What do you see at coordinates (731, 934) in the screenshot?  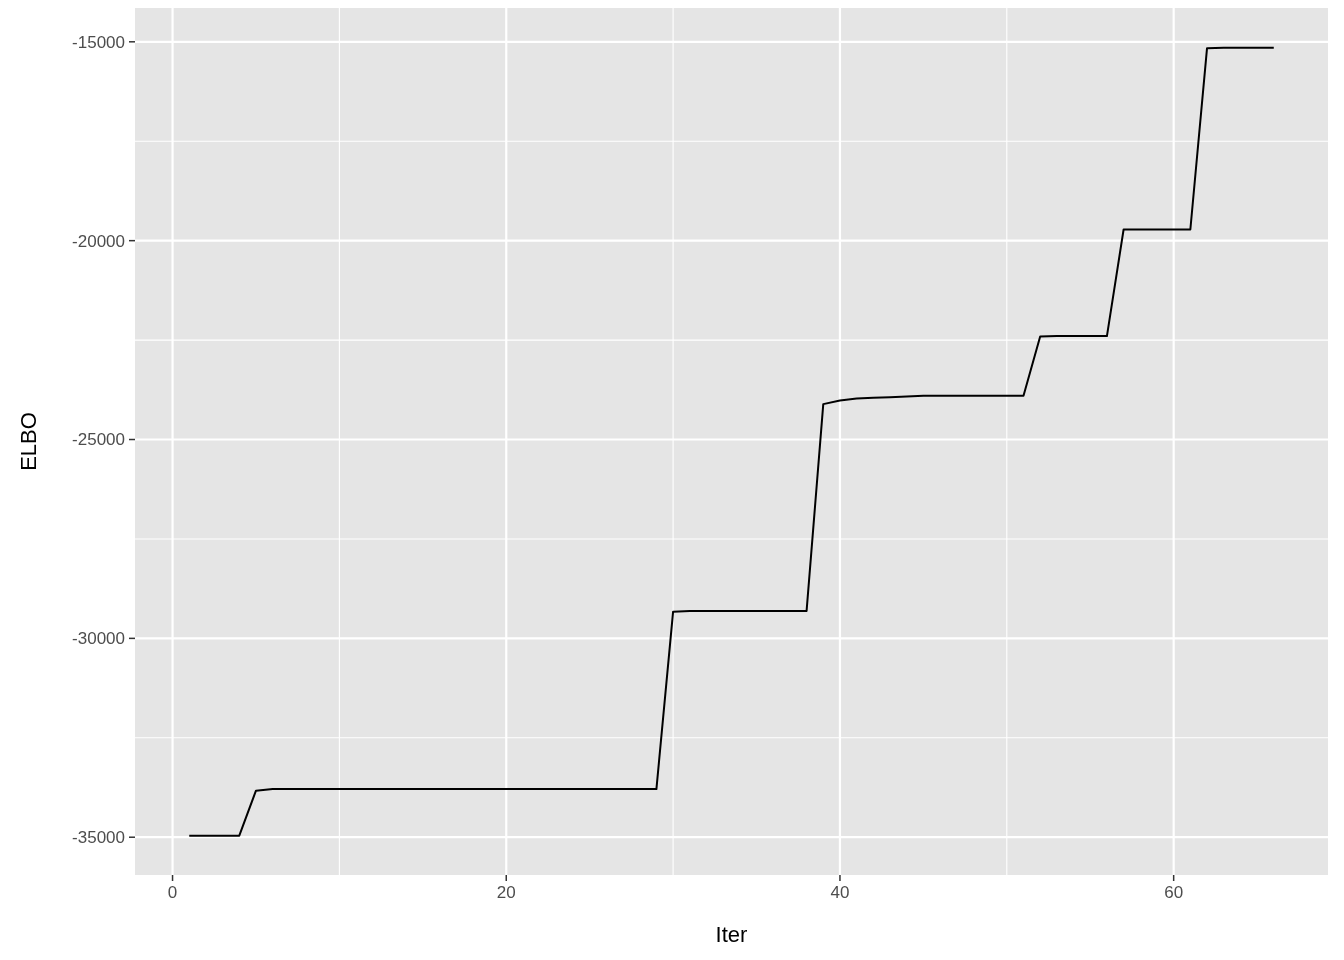 I see `x-axis-title: Iter` at bounding box center [731, 934].